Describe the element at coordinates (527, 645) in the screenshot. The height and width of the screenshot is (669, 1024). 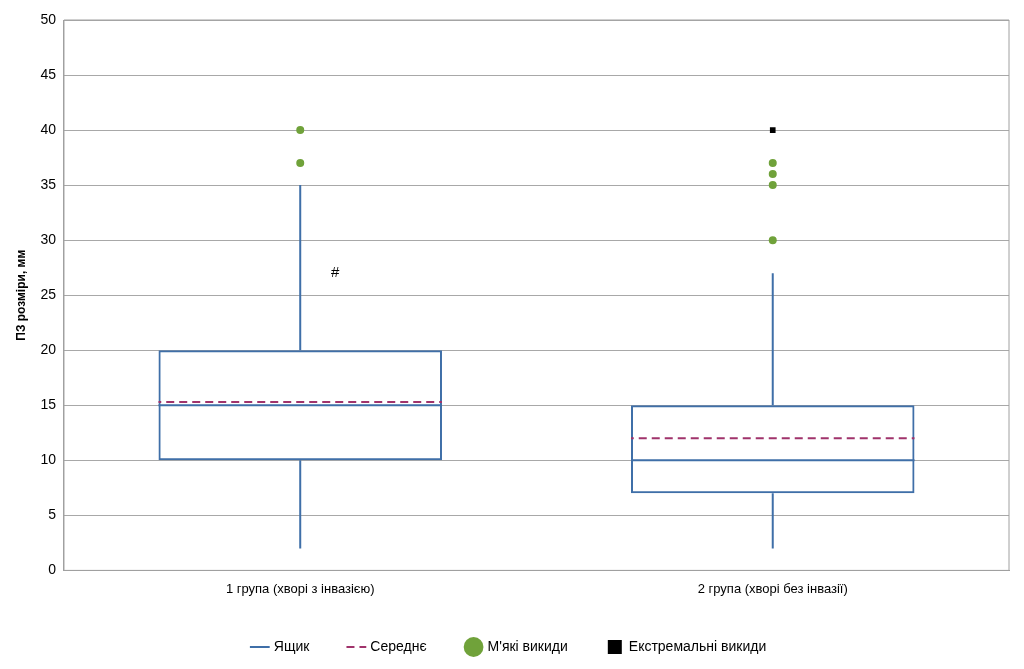
I see `legend-label: М'які викиди` at that location.